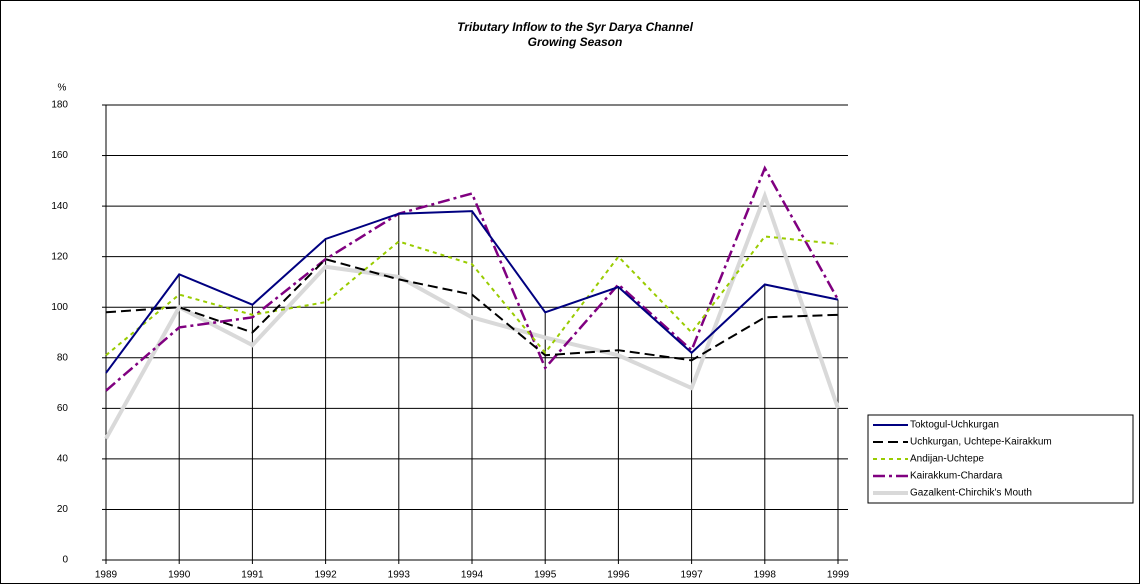 Image resolution: width=1140 pixels, height=584 pixels. Describe the element at coordinates (1000, 459) in the screenshot. I see `legend-box` at that location.